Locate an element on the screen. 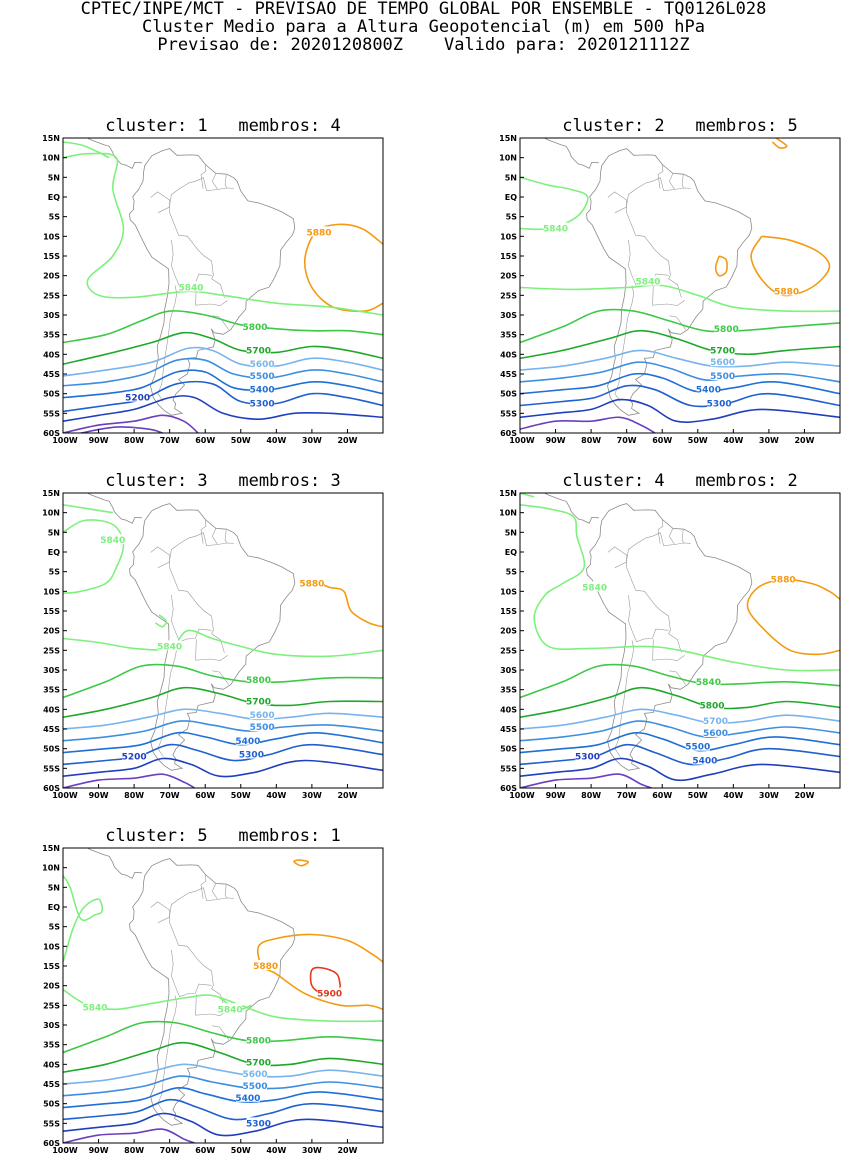 This screenshot has width=847, height=1157. contour-label: 5700 is located at coordinates (258, 1063).